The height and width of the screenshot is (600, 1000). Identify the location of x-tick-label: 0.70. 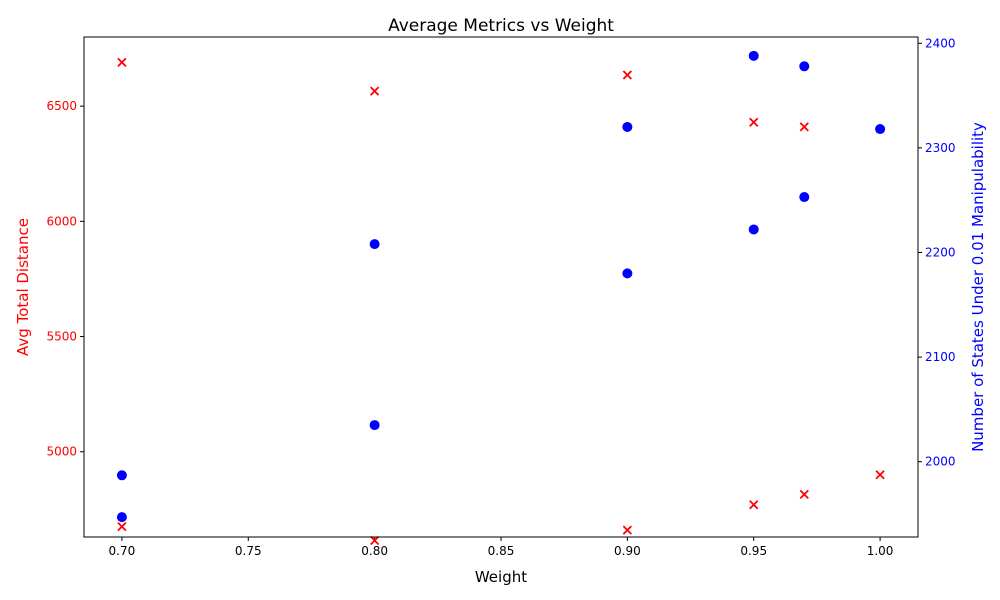
(122, 551).